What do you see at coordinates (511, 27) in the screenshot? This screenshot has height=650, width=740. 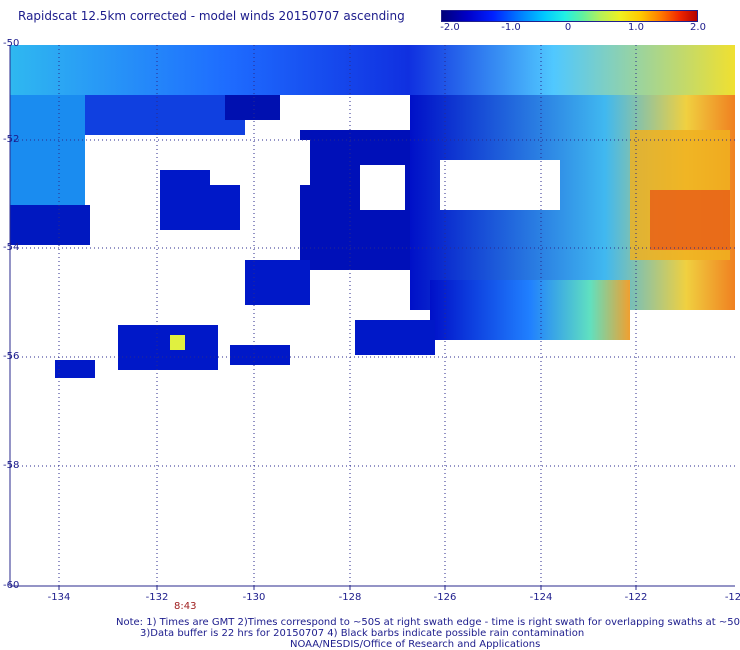 I see `colorbar-tick: -1.0` at bounding box center [511, 27].